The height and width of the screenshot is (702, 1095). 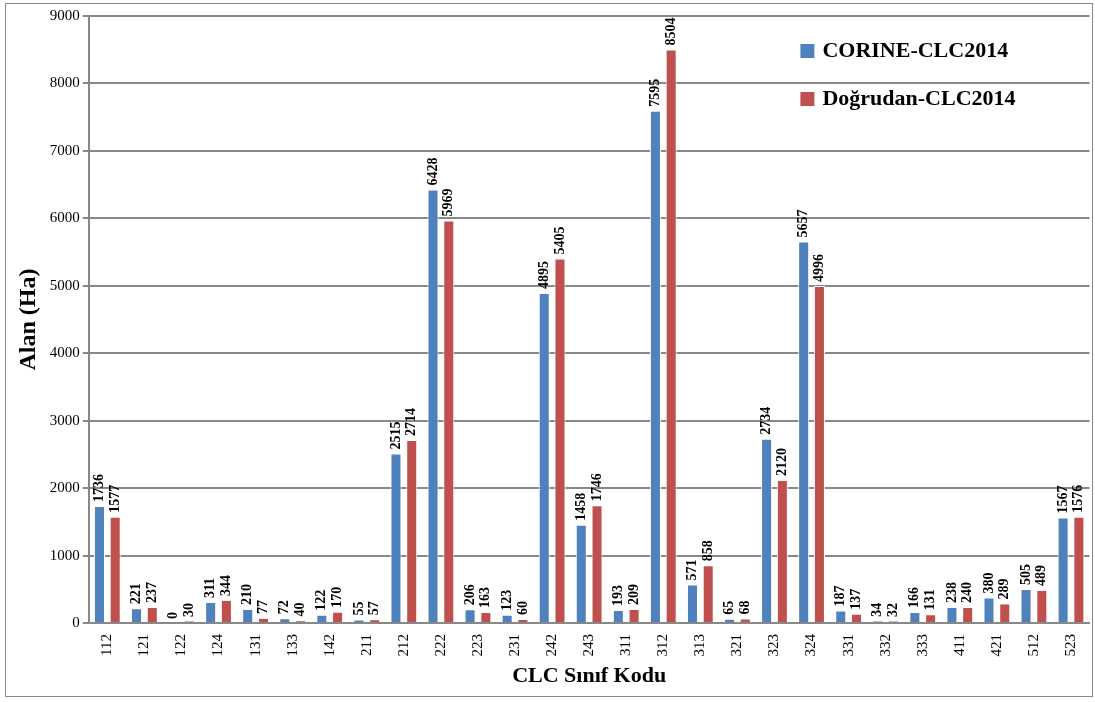 I want to click on y-tick-label: 4000, so click(x=64, y=352).